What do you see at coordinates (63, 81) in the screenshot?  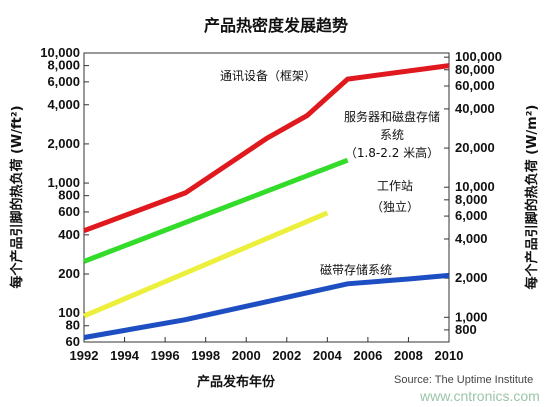 I see `left-tick-label: 6,000` at bounding box center [63, 81].